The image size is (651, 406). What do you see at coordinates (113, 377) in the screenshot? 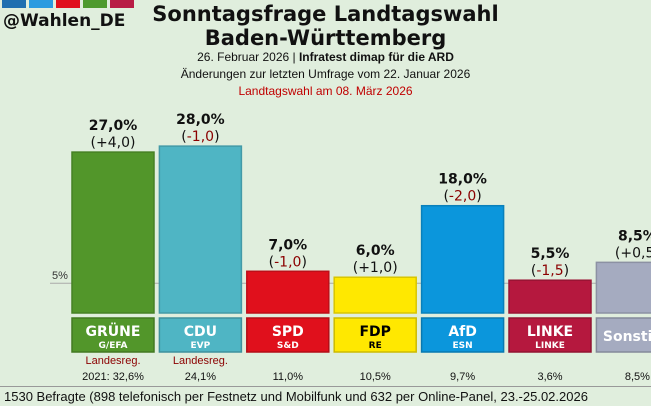
I see `previous-result: 2021: 32,6%` at bounding box center [113, 377].